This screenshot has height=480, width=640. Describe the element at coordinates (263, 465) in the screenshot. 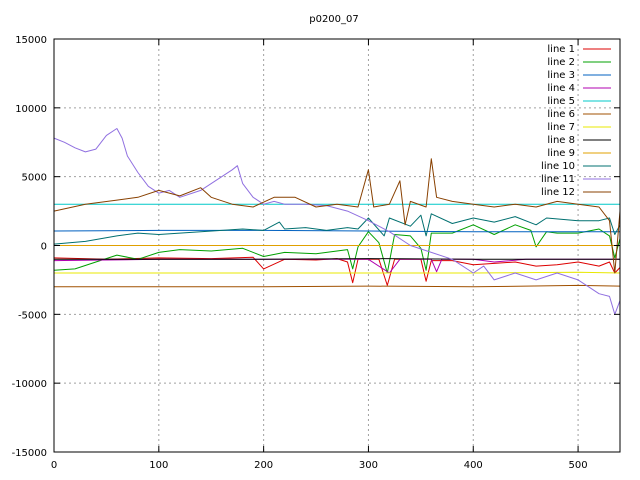

I see `x-tick-label: 200` at that location.